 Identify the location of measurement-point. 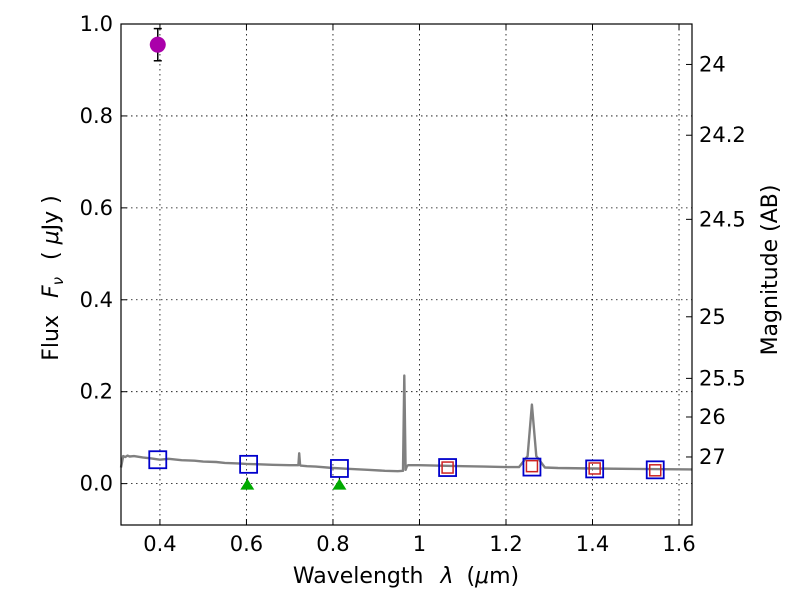
(157, 44).